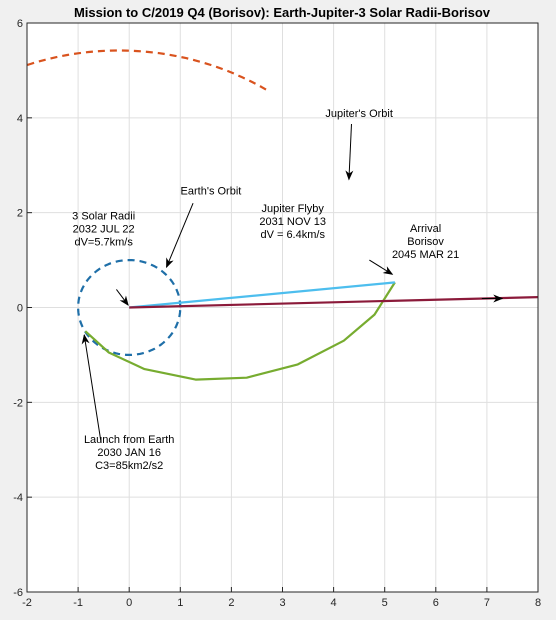  What do you see at coordinates (20, 309) in the screenshot?
I see `y-tick-label: 0` at bounding box center [20, 309].